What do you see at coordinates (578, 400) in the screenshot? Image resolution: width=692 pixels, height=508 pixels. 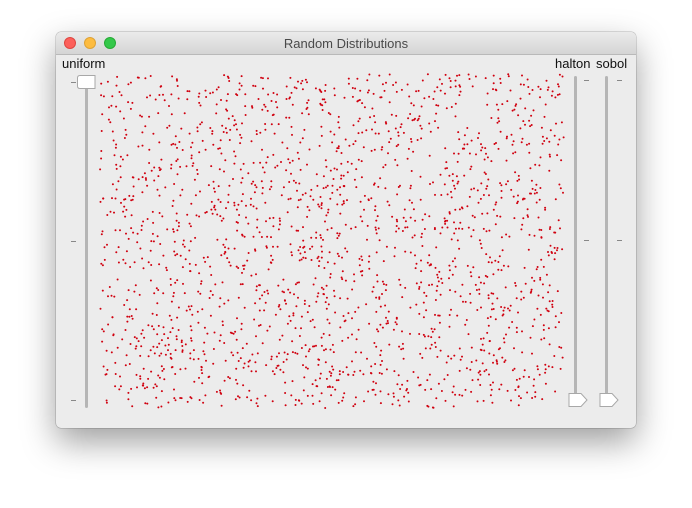 I see `halton-slider-knob` at bounding box center [578, 400].